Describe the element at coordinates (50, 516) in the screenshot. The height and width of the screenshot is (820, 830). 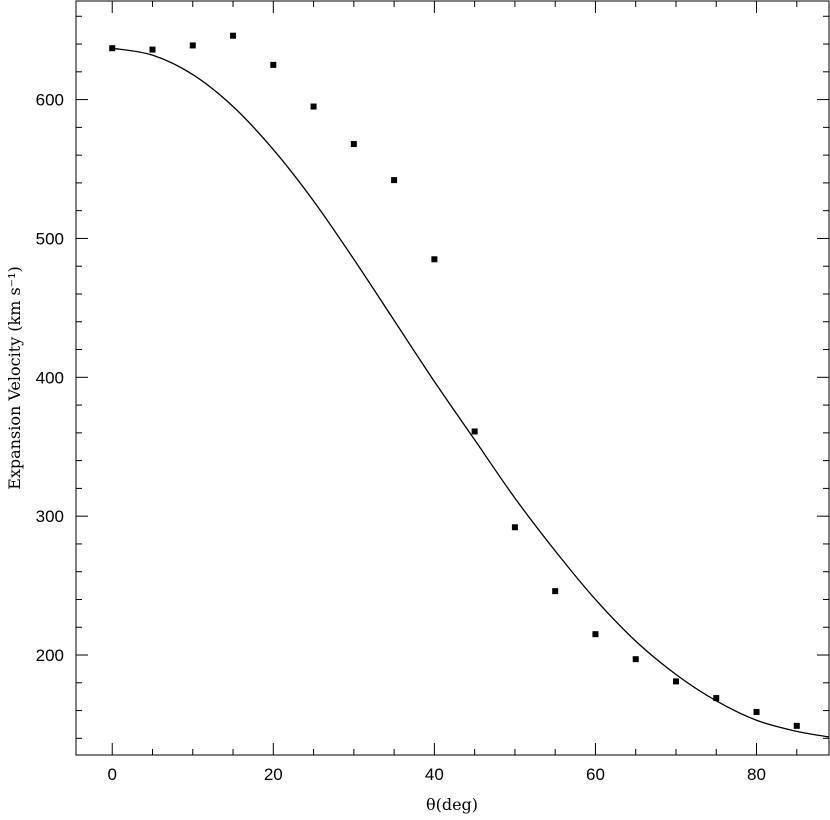
I see `y-tick-label: 300` at that location.